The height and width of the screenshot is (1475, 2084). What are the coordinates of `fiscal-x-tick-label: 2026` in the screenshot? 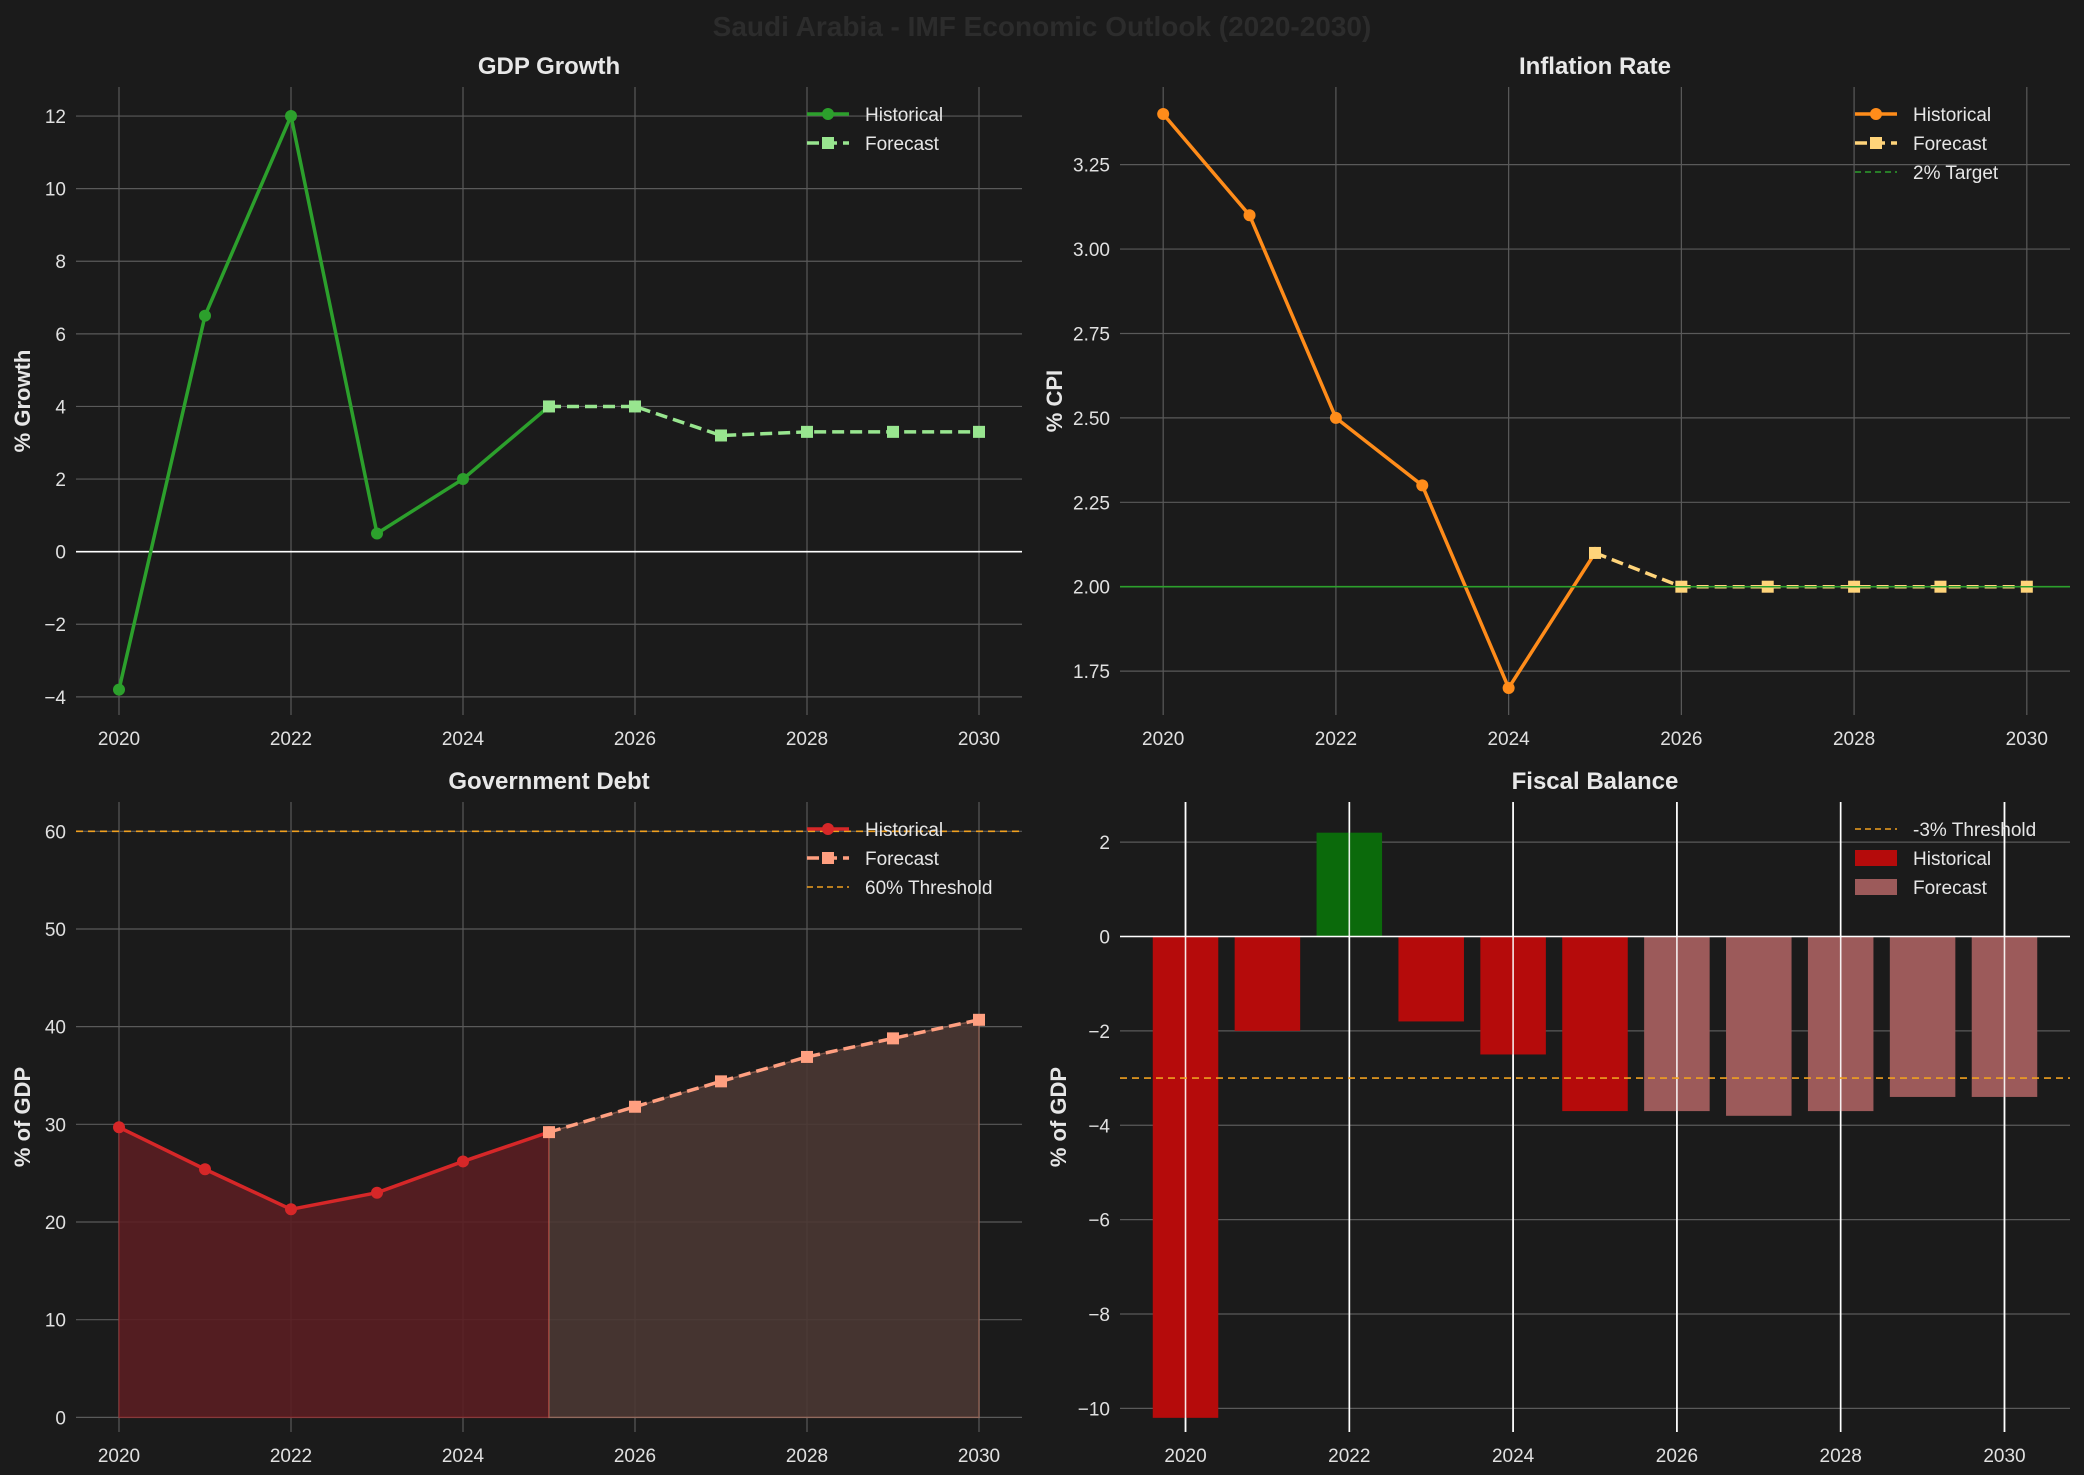 It's located at (1677, 1456).